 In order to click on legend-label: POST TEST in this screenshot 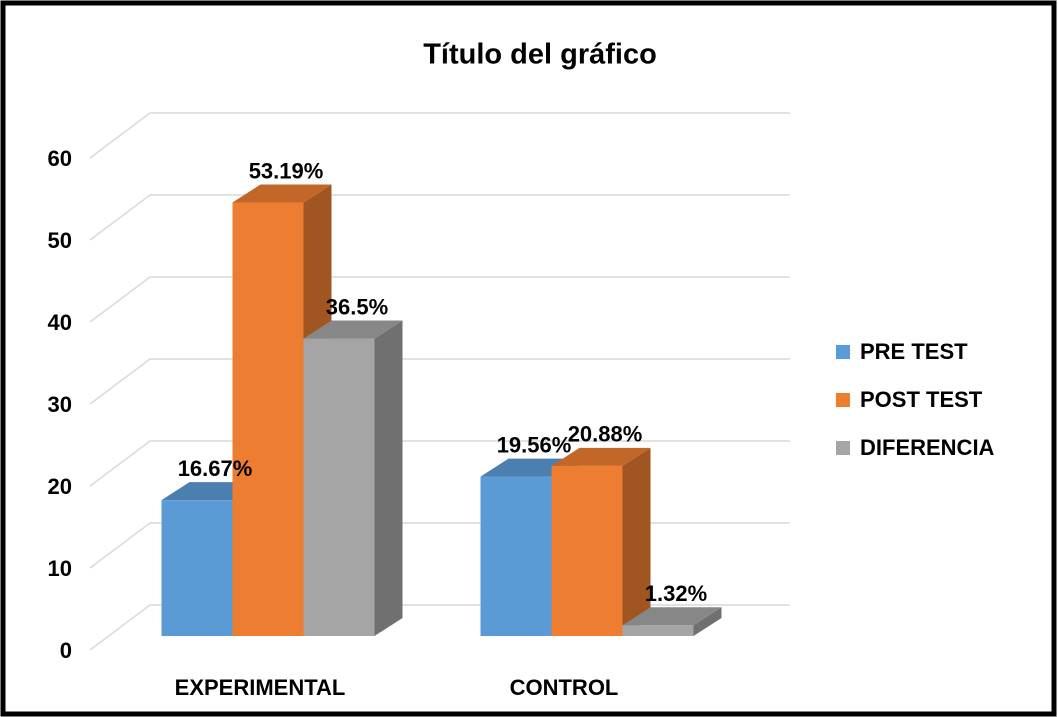, I will do `click(921, 399)`.